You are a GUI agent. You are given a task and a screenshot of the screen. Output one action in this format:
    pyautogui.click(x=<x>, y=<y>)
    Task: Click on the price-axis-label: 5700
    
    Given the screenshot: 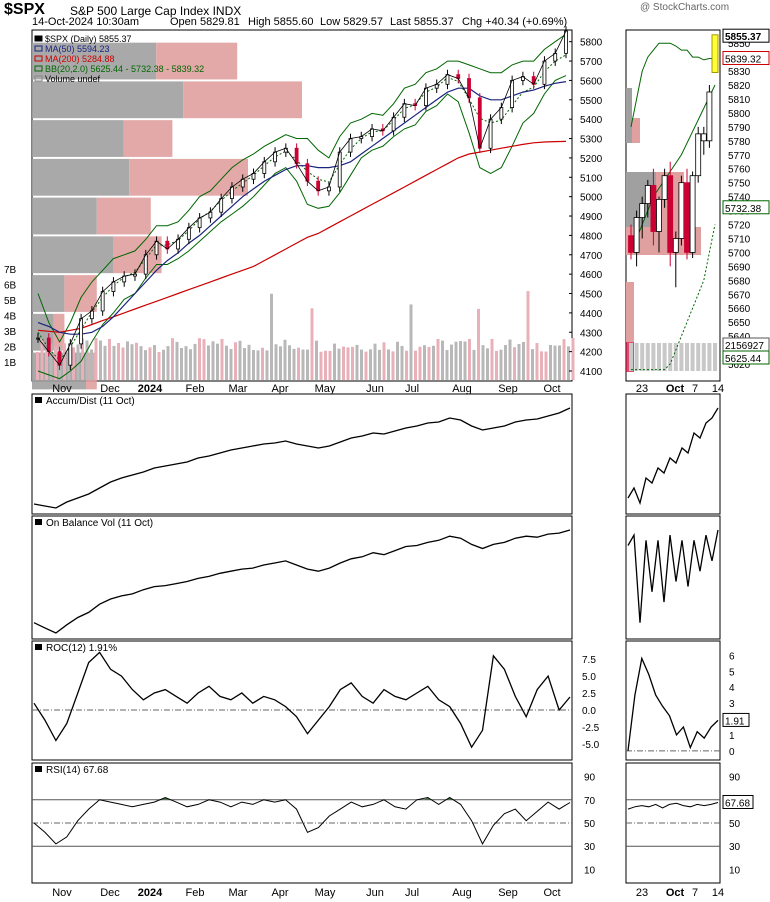 What is the action you would take?
    pyautogui.click(x=591, y=62)
    